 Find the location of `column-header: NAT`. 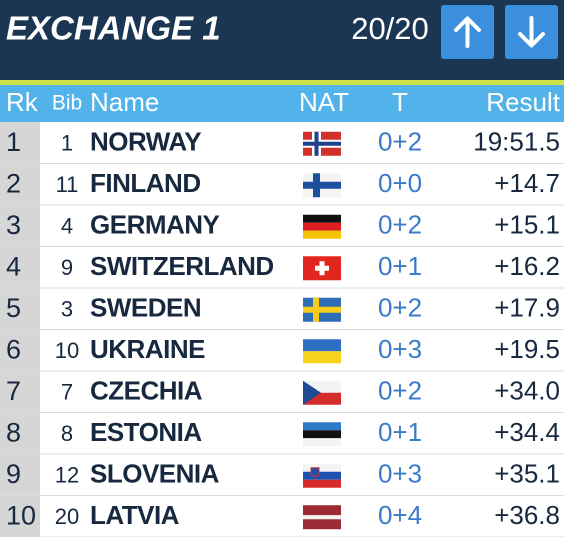

column-header: NAT is located at coordinates (324, 102).